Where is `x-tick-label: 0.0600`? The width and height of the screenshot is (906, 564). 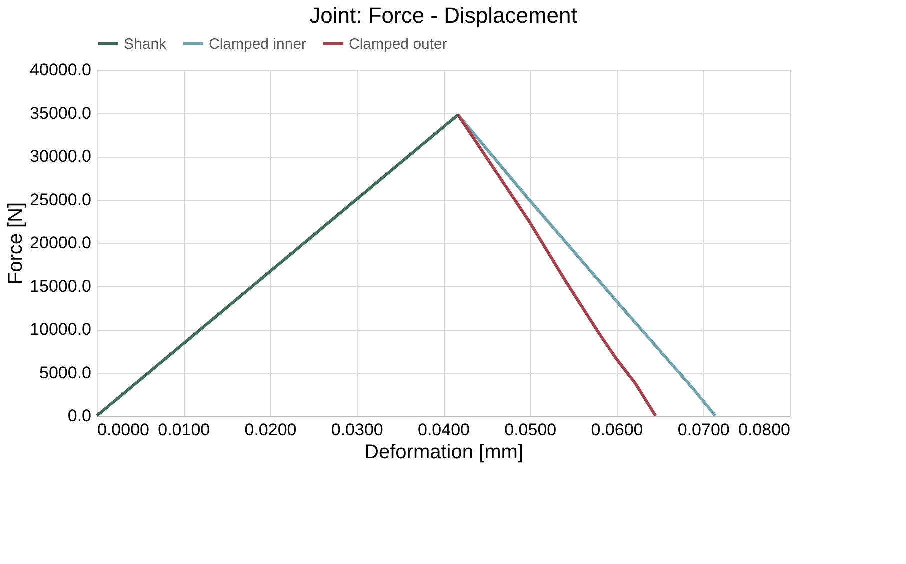 x-tick-label: 0.0600 is located at coordinates (617, 430).